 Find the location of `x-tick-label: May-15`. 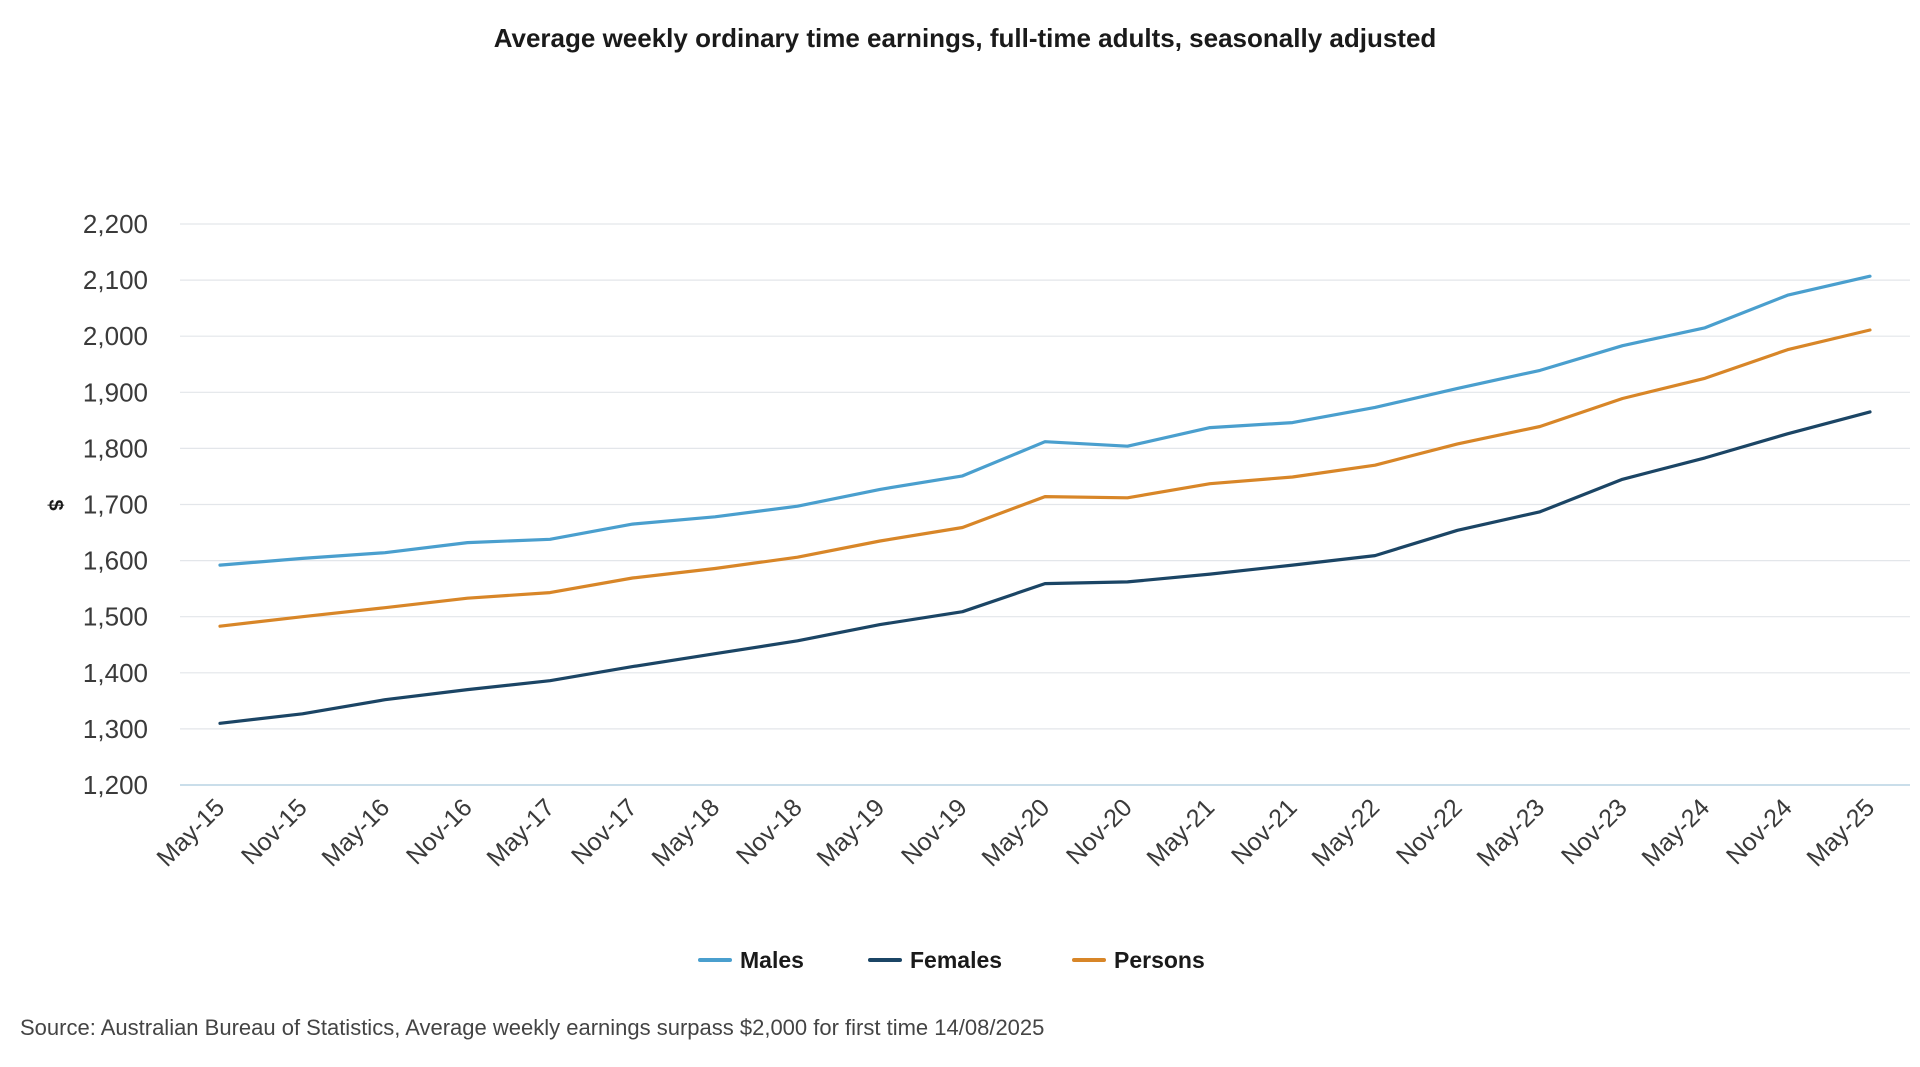

x-tick-label: May-15 is located at coordinates (190, 832).